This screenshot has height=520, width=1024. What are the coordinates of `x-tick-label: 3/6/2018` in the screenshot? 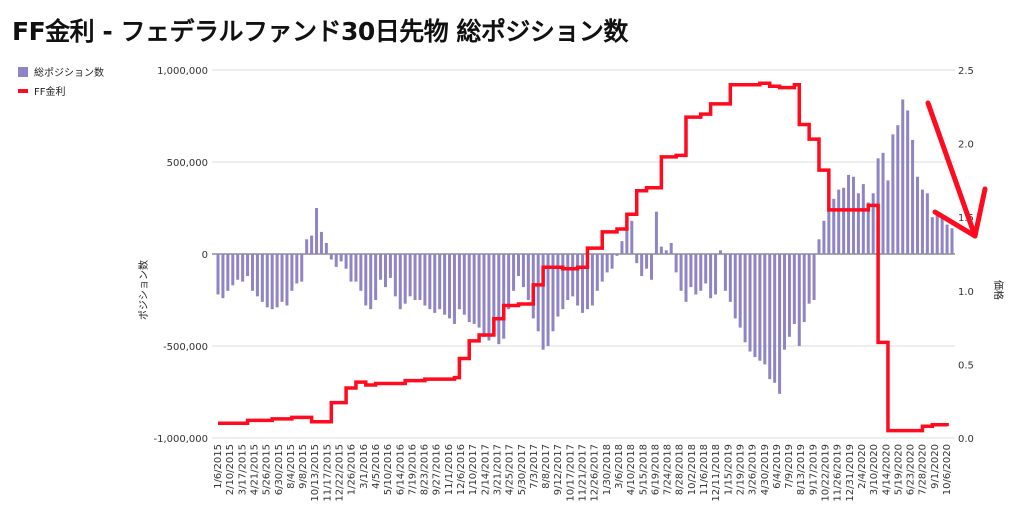 It's located at (619, 466).